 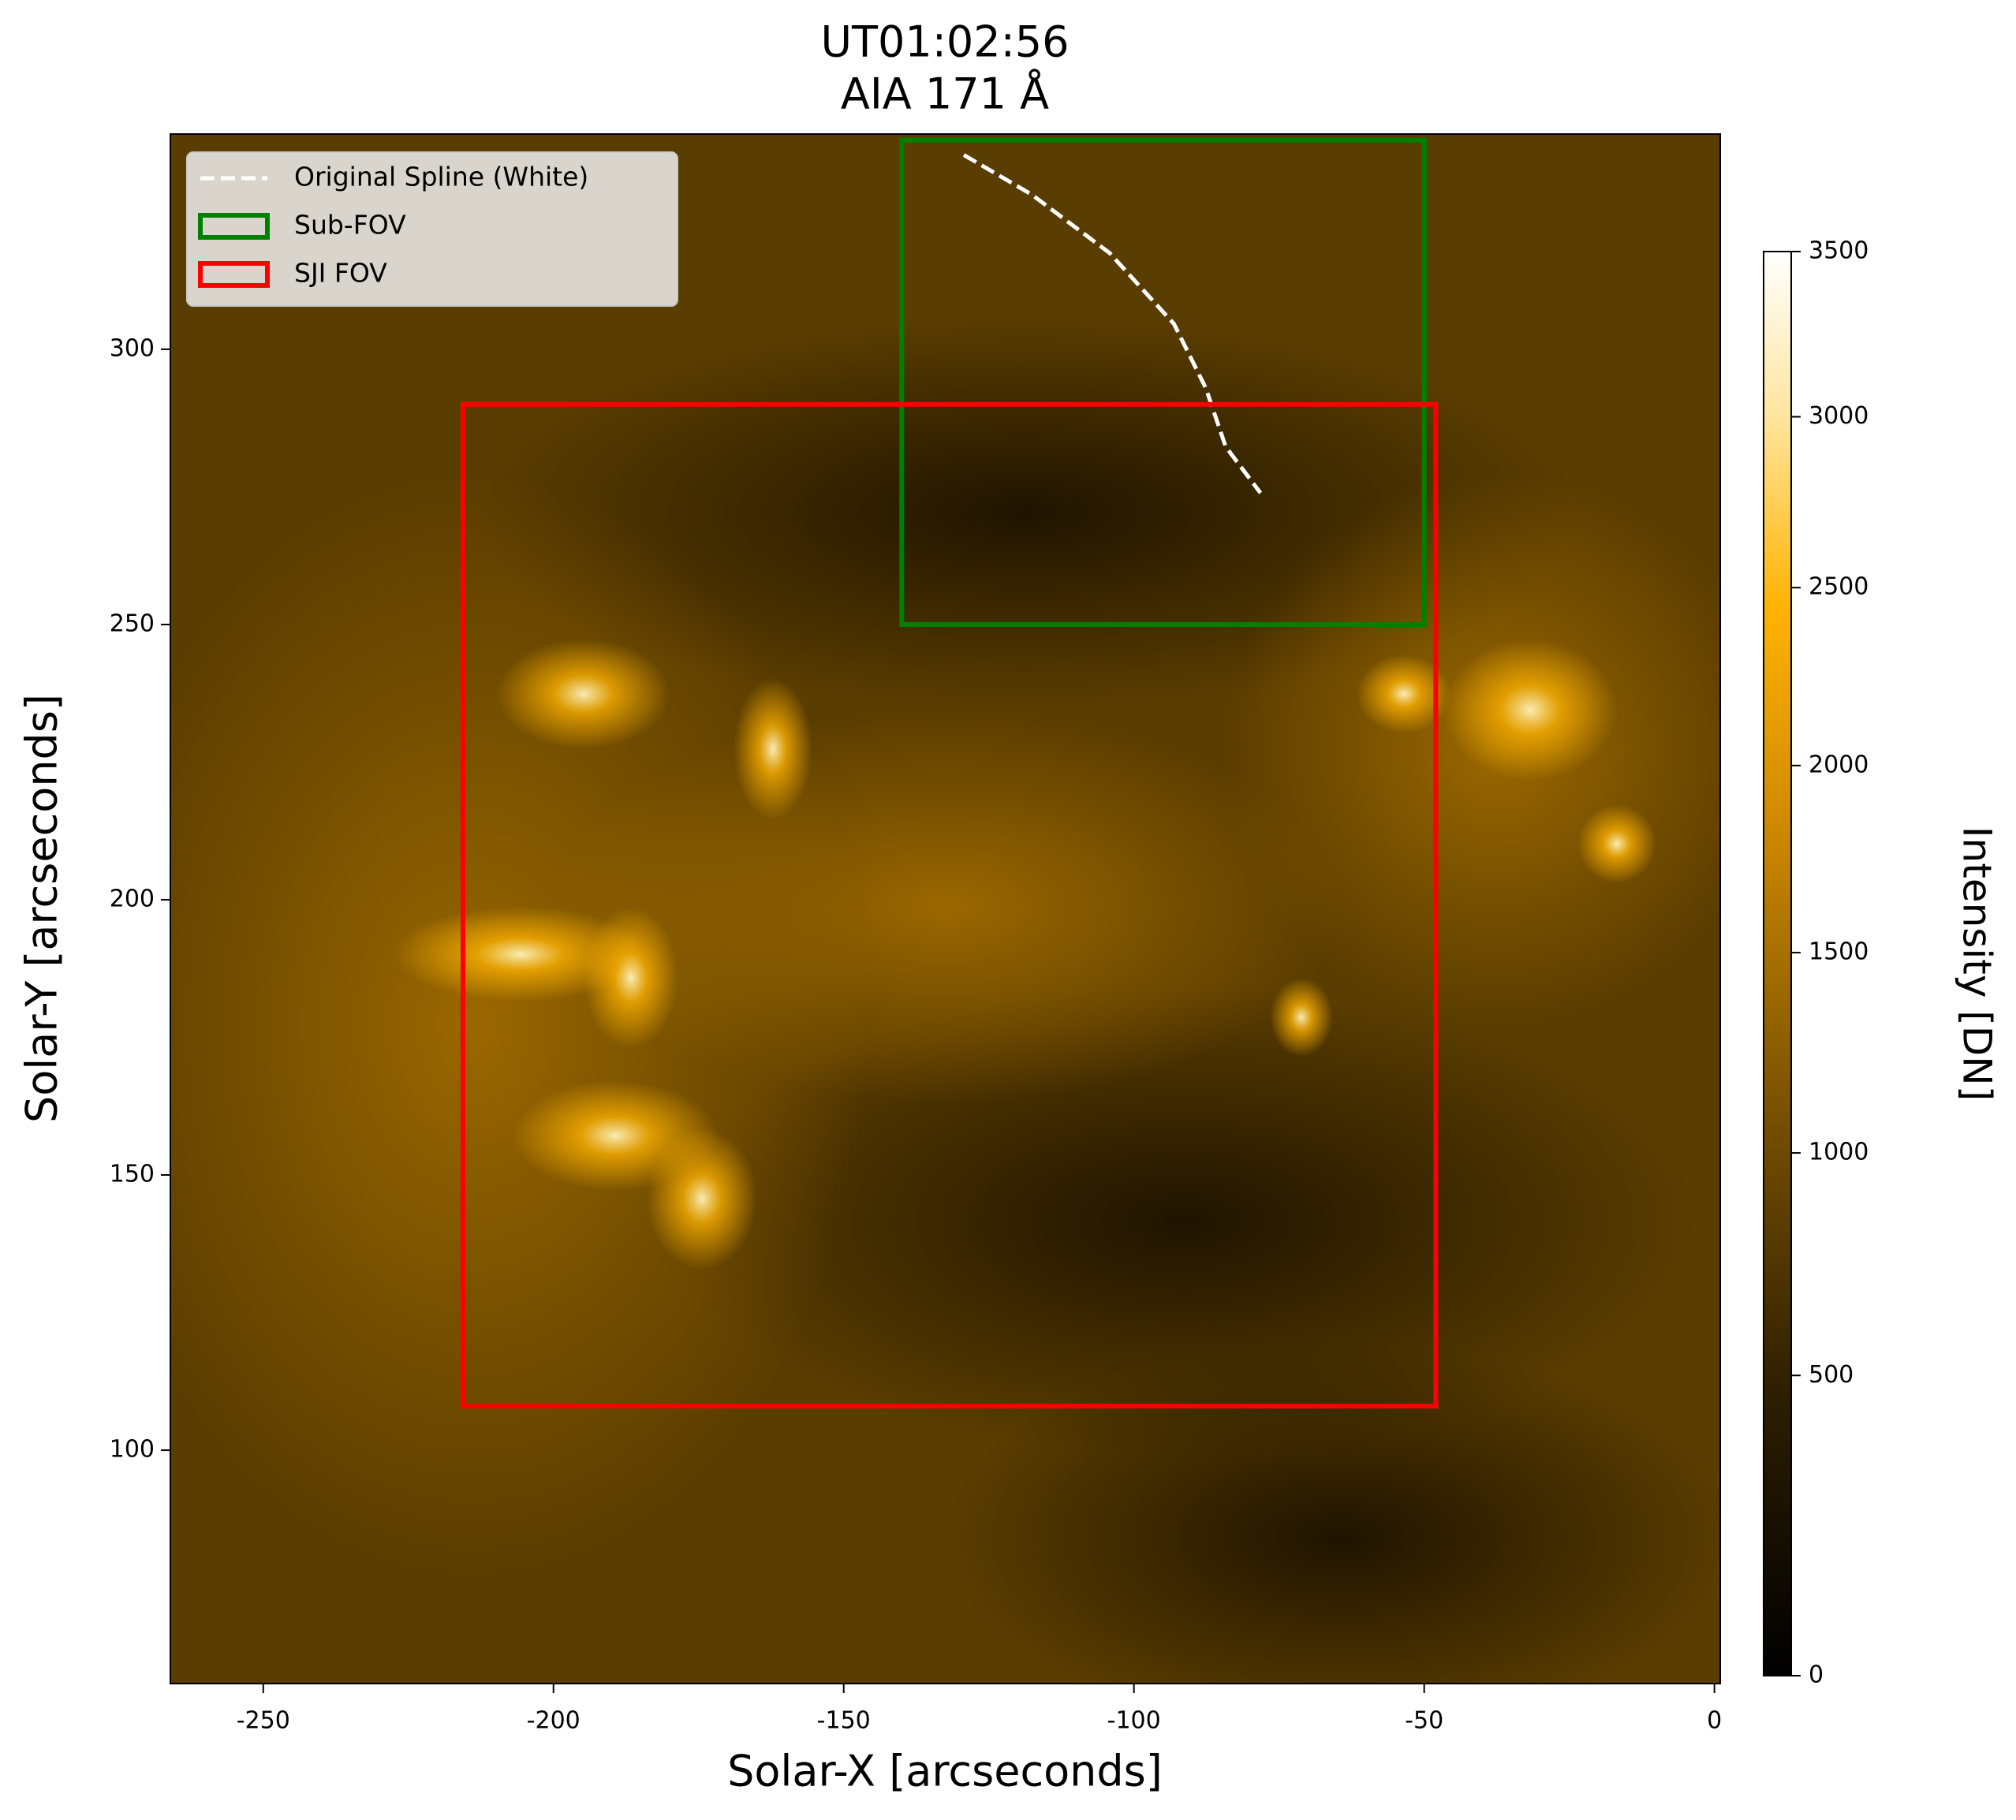 What do you see at coordinates (1839, 416) in the screenshot?
I see `colorbar-tick-label: 3000` at bounding box center [1839, 416].